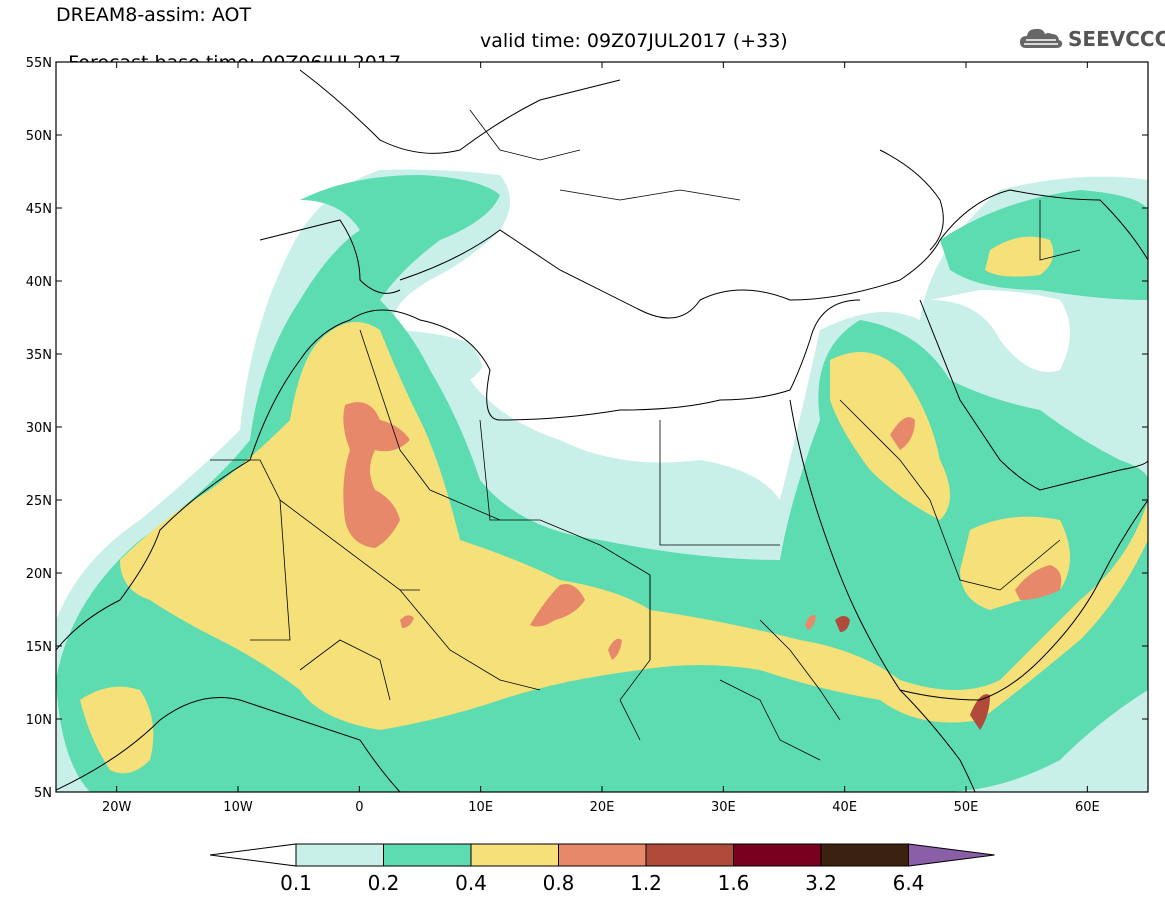  I want to click on colorbar-level-label: 0.1, so click(296, 883).